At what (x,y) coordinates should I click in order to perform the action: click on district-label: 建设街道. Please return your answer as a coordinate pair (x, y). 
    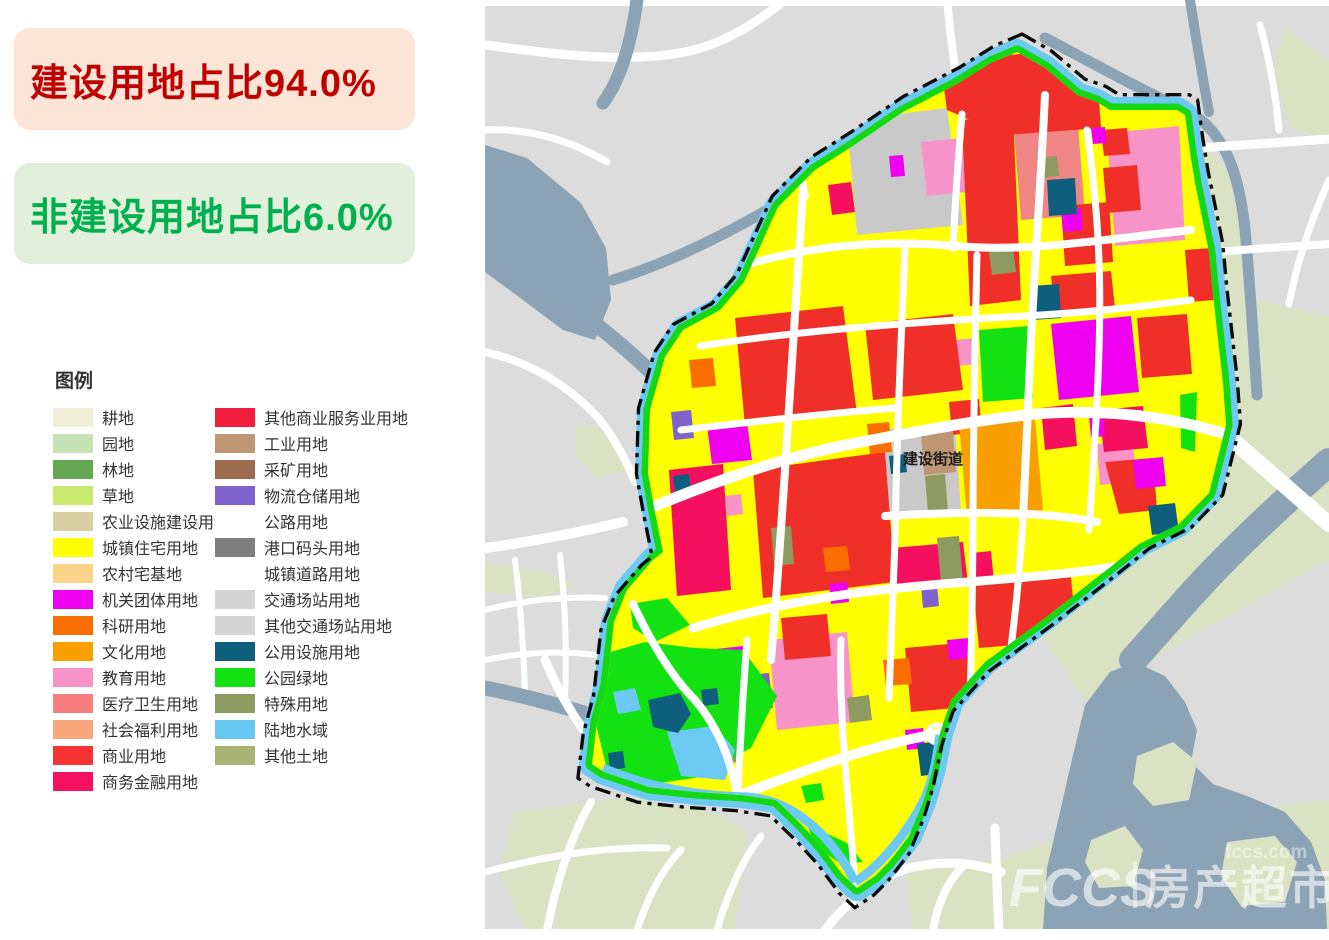
    Looking at the image, I should click on (933, 459).